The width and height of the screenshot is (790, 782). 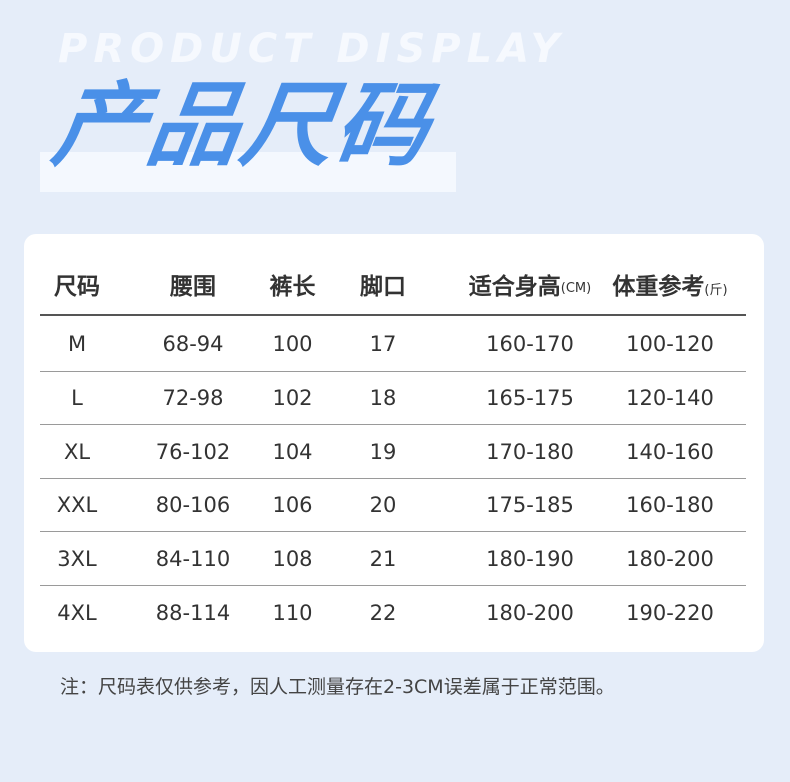 I want to click on table-cell: 160-180, so click(x=670, y=505).